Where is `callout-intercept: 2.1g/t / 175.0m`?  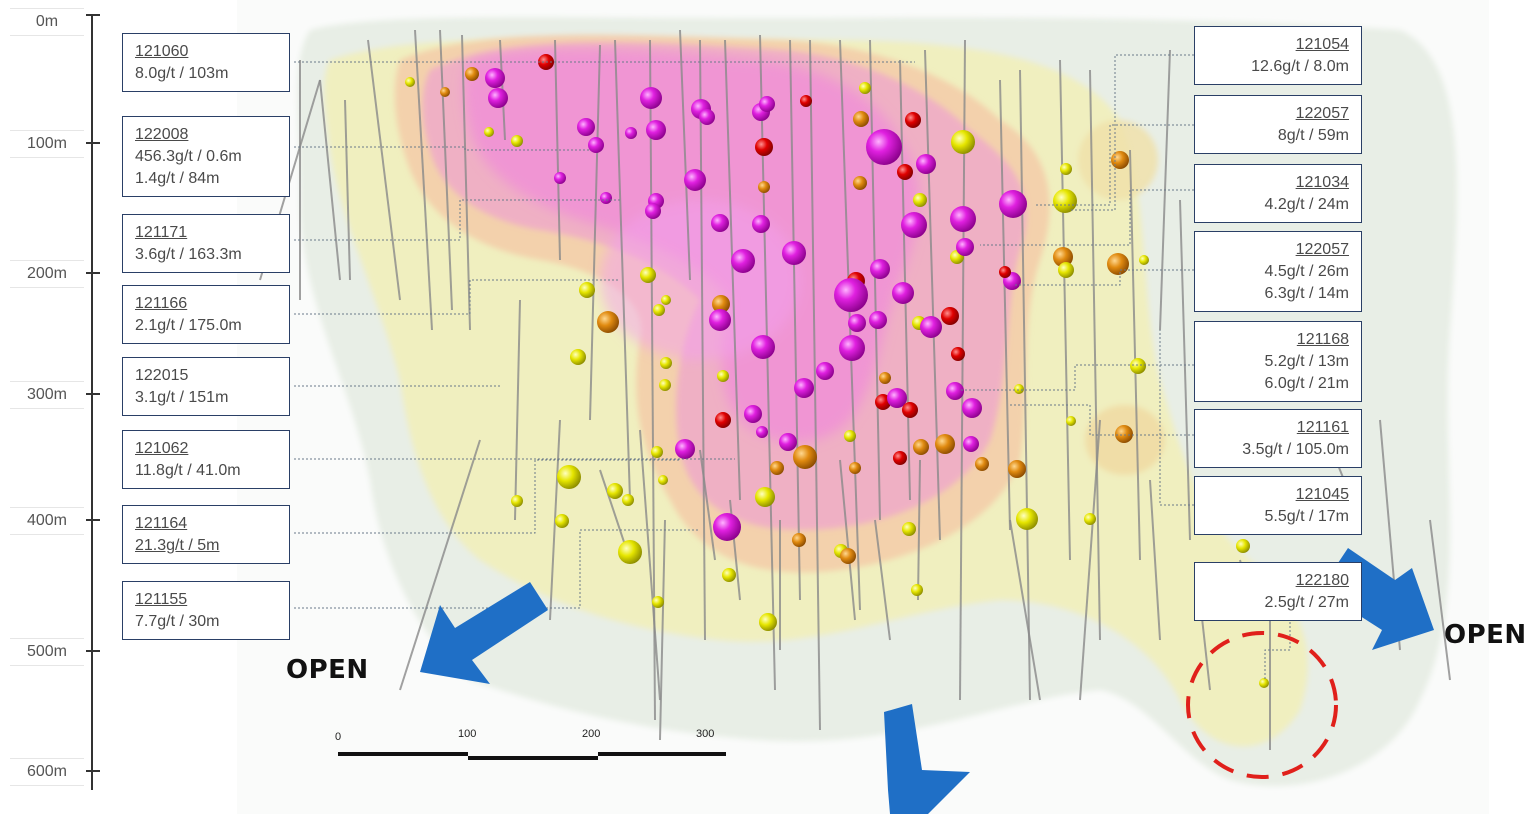
callout-intercept: 2.1g/t / 175.0m is located at coordinates (188, 325).